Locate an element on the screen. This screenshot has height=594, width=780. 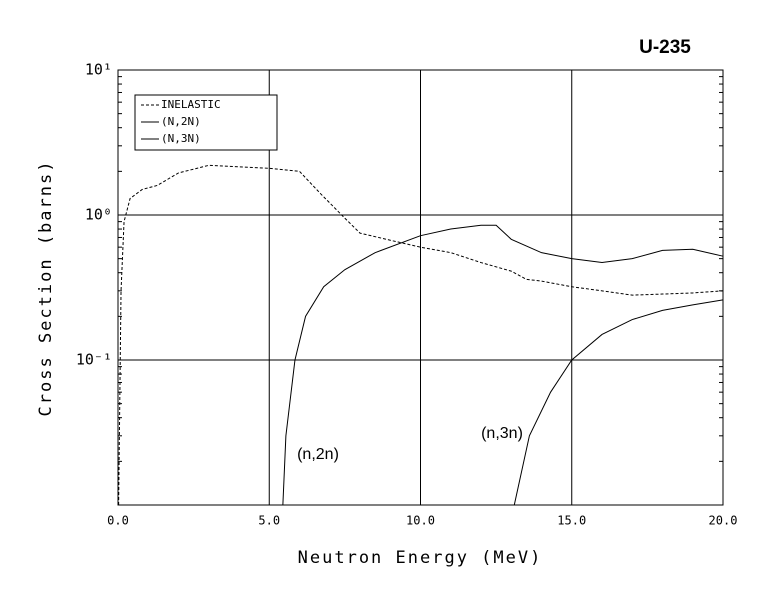
x-tick-label: 20.0 is located at coordinates (723, 521).